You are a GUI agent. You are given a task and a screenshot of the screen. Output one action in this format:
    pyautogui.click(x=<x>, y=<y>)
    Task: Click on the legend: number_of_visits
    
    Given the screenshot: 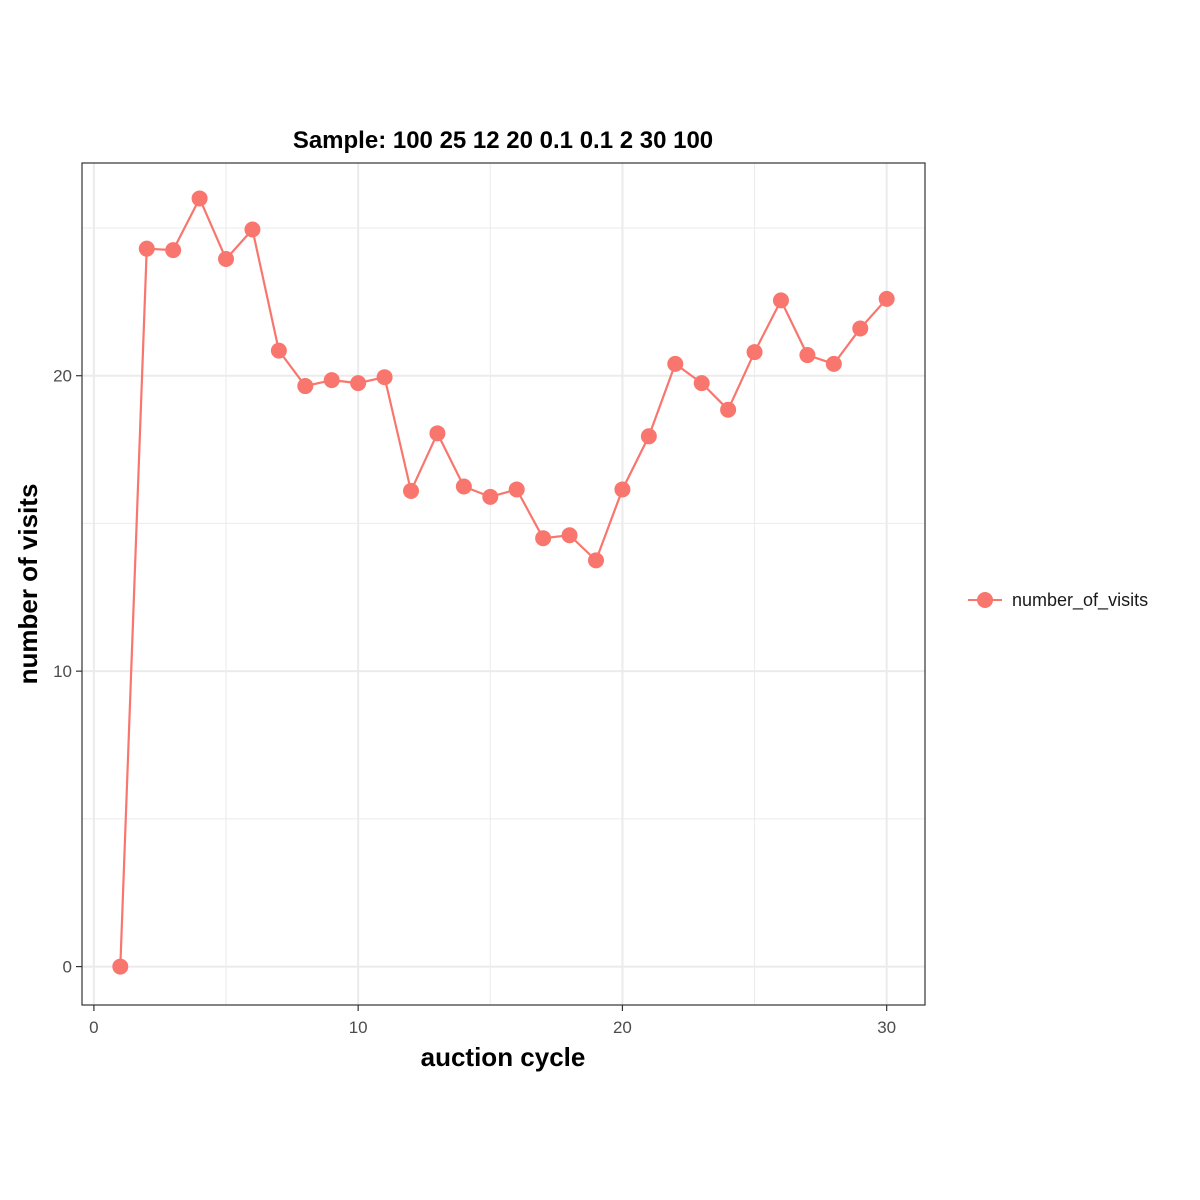 What is the action you would take?
    pyautogui.click(x=1058, y=600)
    